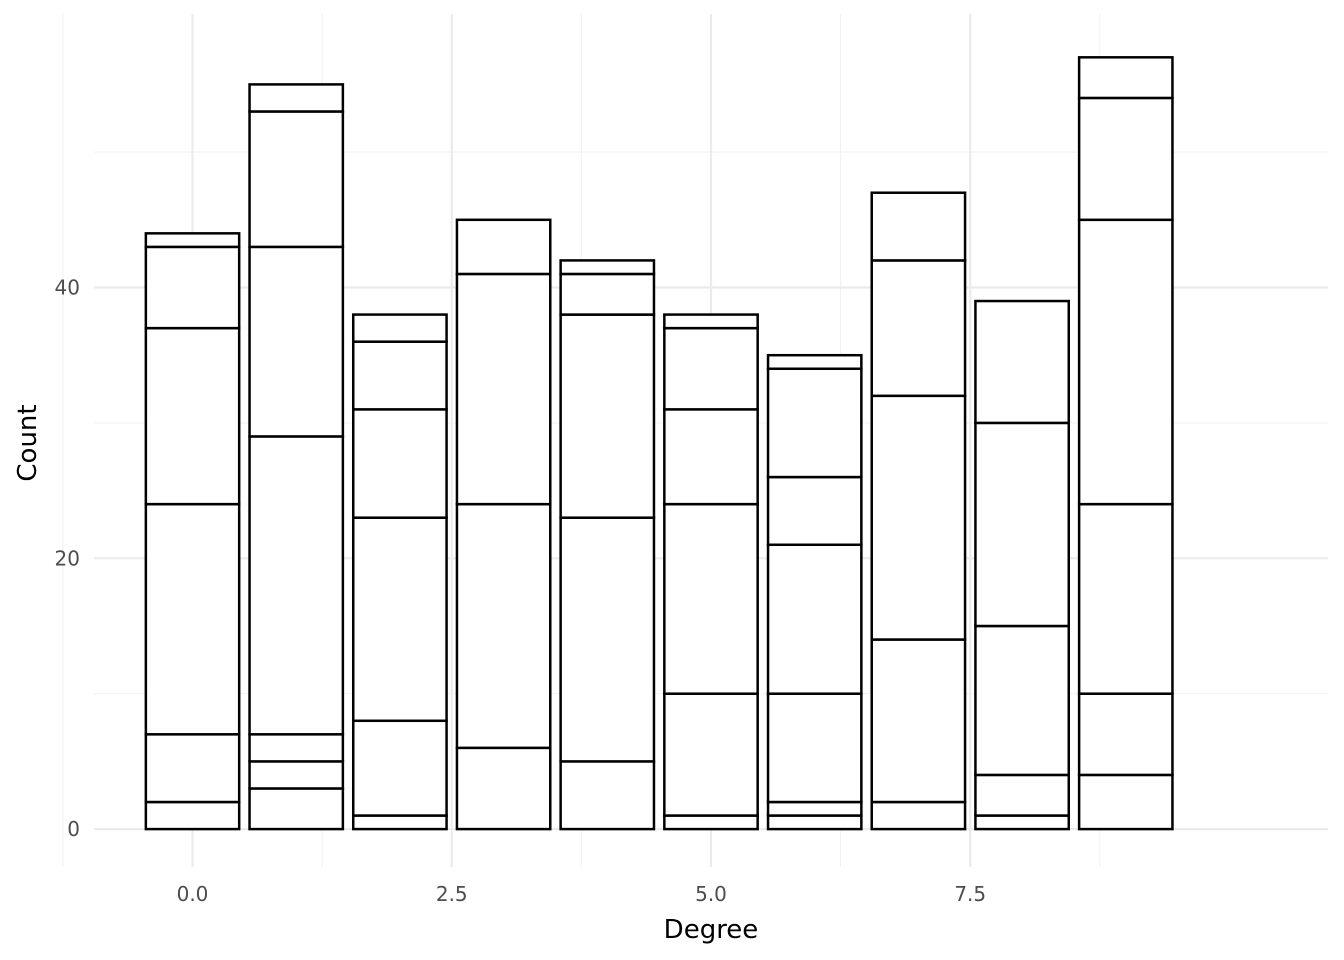  What do you see at coordinates (193, 894) in the screenshot?
I see `x-tick-label: 0.0` at bounding box center [193, 894].